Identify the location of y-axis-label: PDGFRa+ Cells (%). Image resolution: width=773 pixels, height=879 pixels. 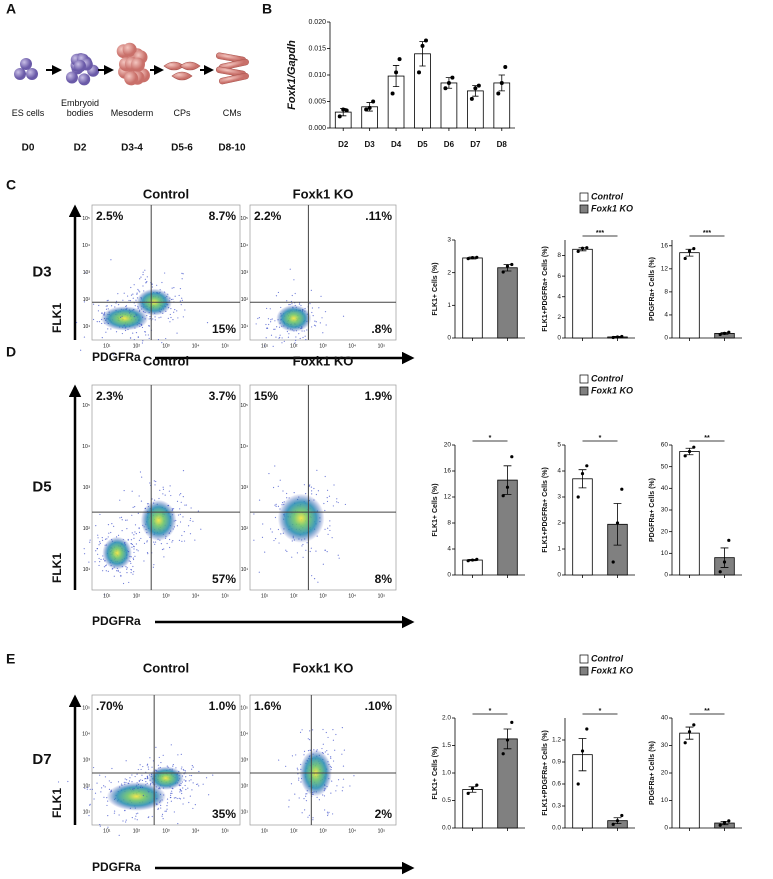
(652, 510).